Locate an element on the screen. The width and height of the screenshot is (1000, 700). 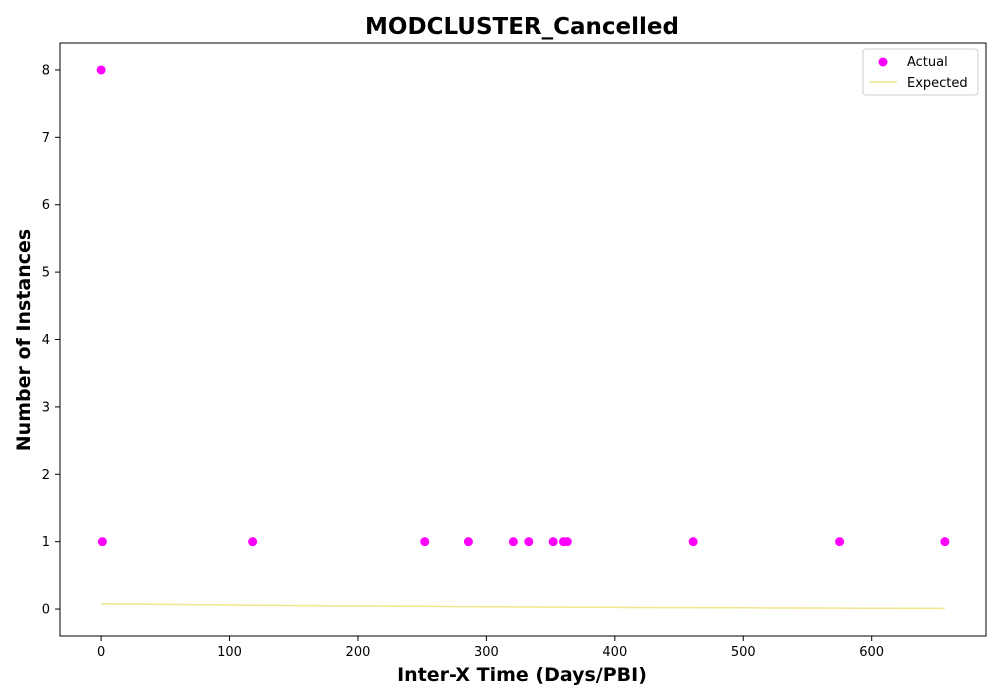
x-tick-label: 600 is located at coordinates (871, 652).